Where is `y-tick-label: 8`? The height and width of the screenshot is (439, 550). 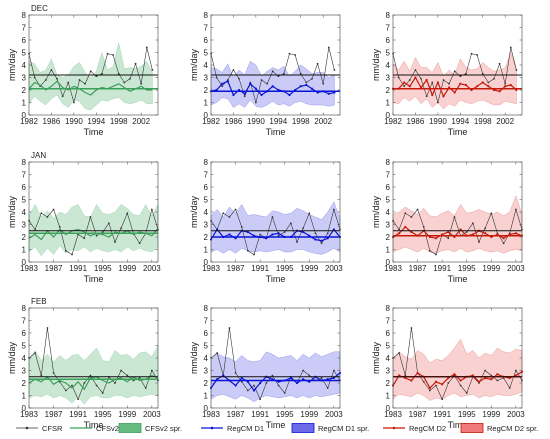 y-tick-label: 8 is located at coordinates (24, 162).